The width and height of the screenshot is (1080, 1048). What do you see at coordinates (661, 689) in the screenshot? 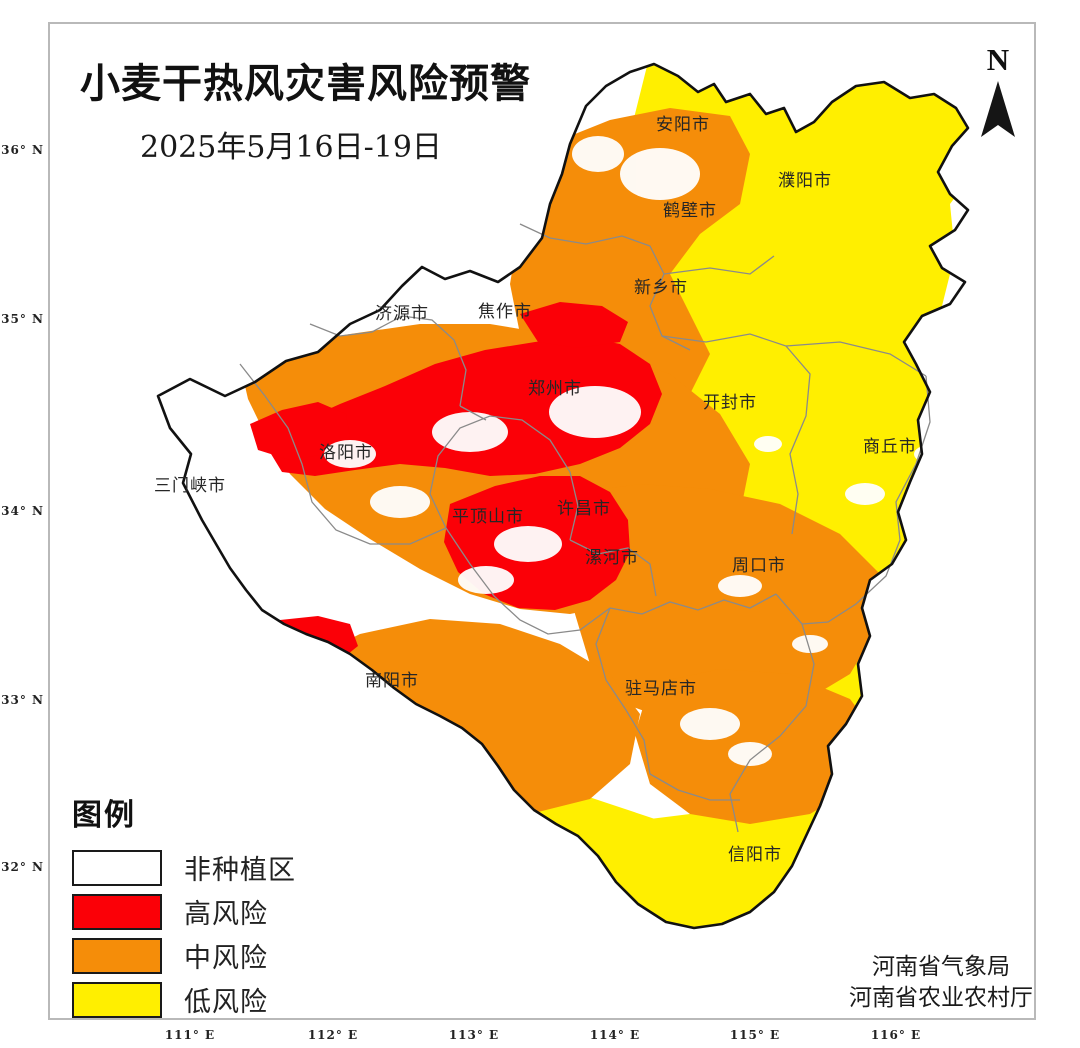
I see `city-label-16: 驻马店市` at bounding box center [661, 689].